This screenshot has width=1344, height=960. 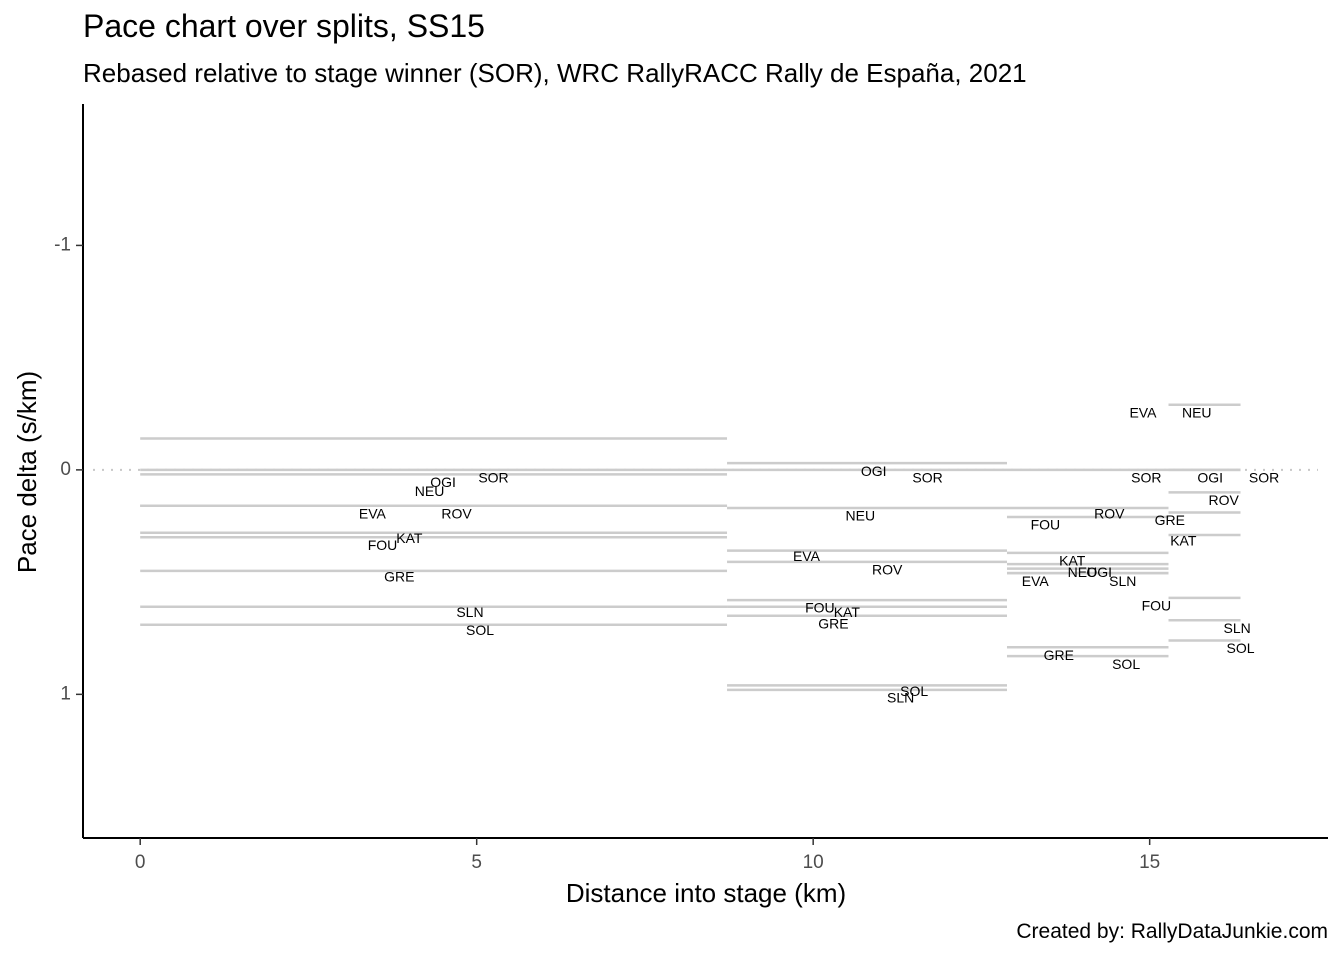 What do you see at coordinates (65, 469) in the screenshot?
I see `y-tick-label: 0` at bounding box center [65, 469].